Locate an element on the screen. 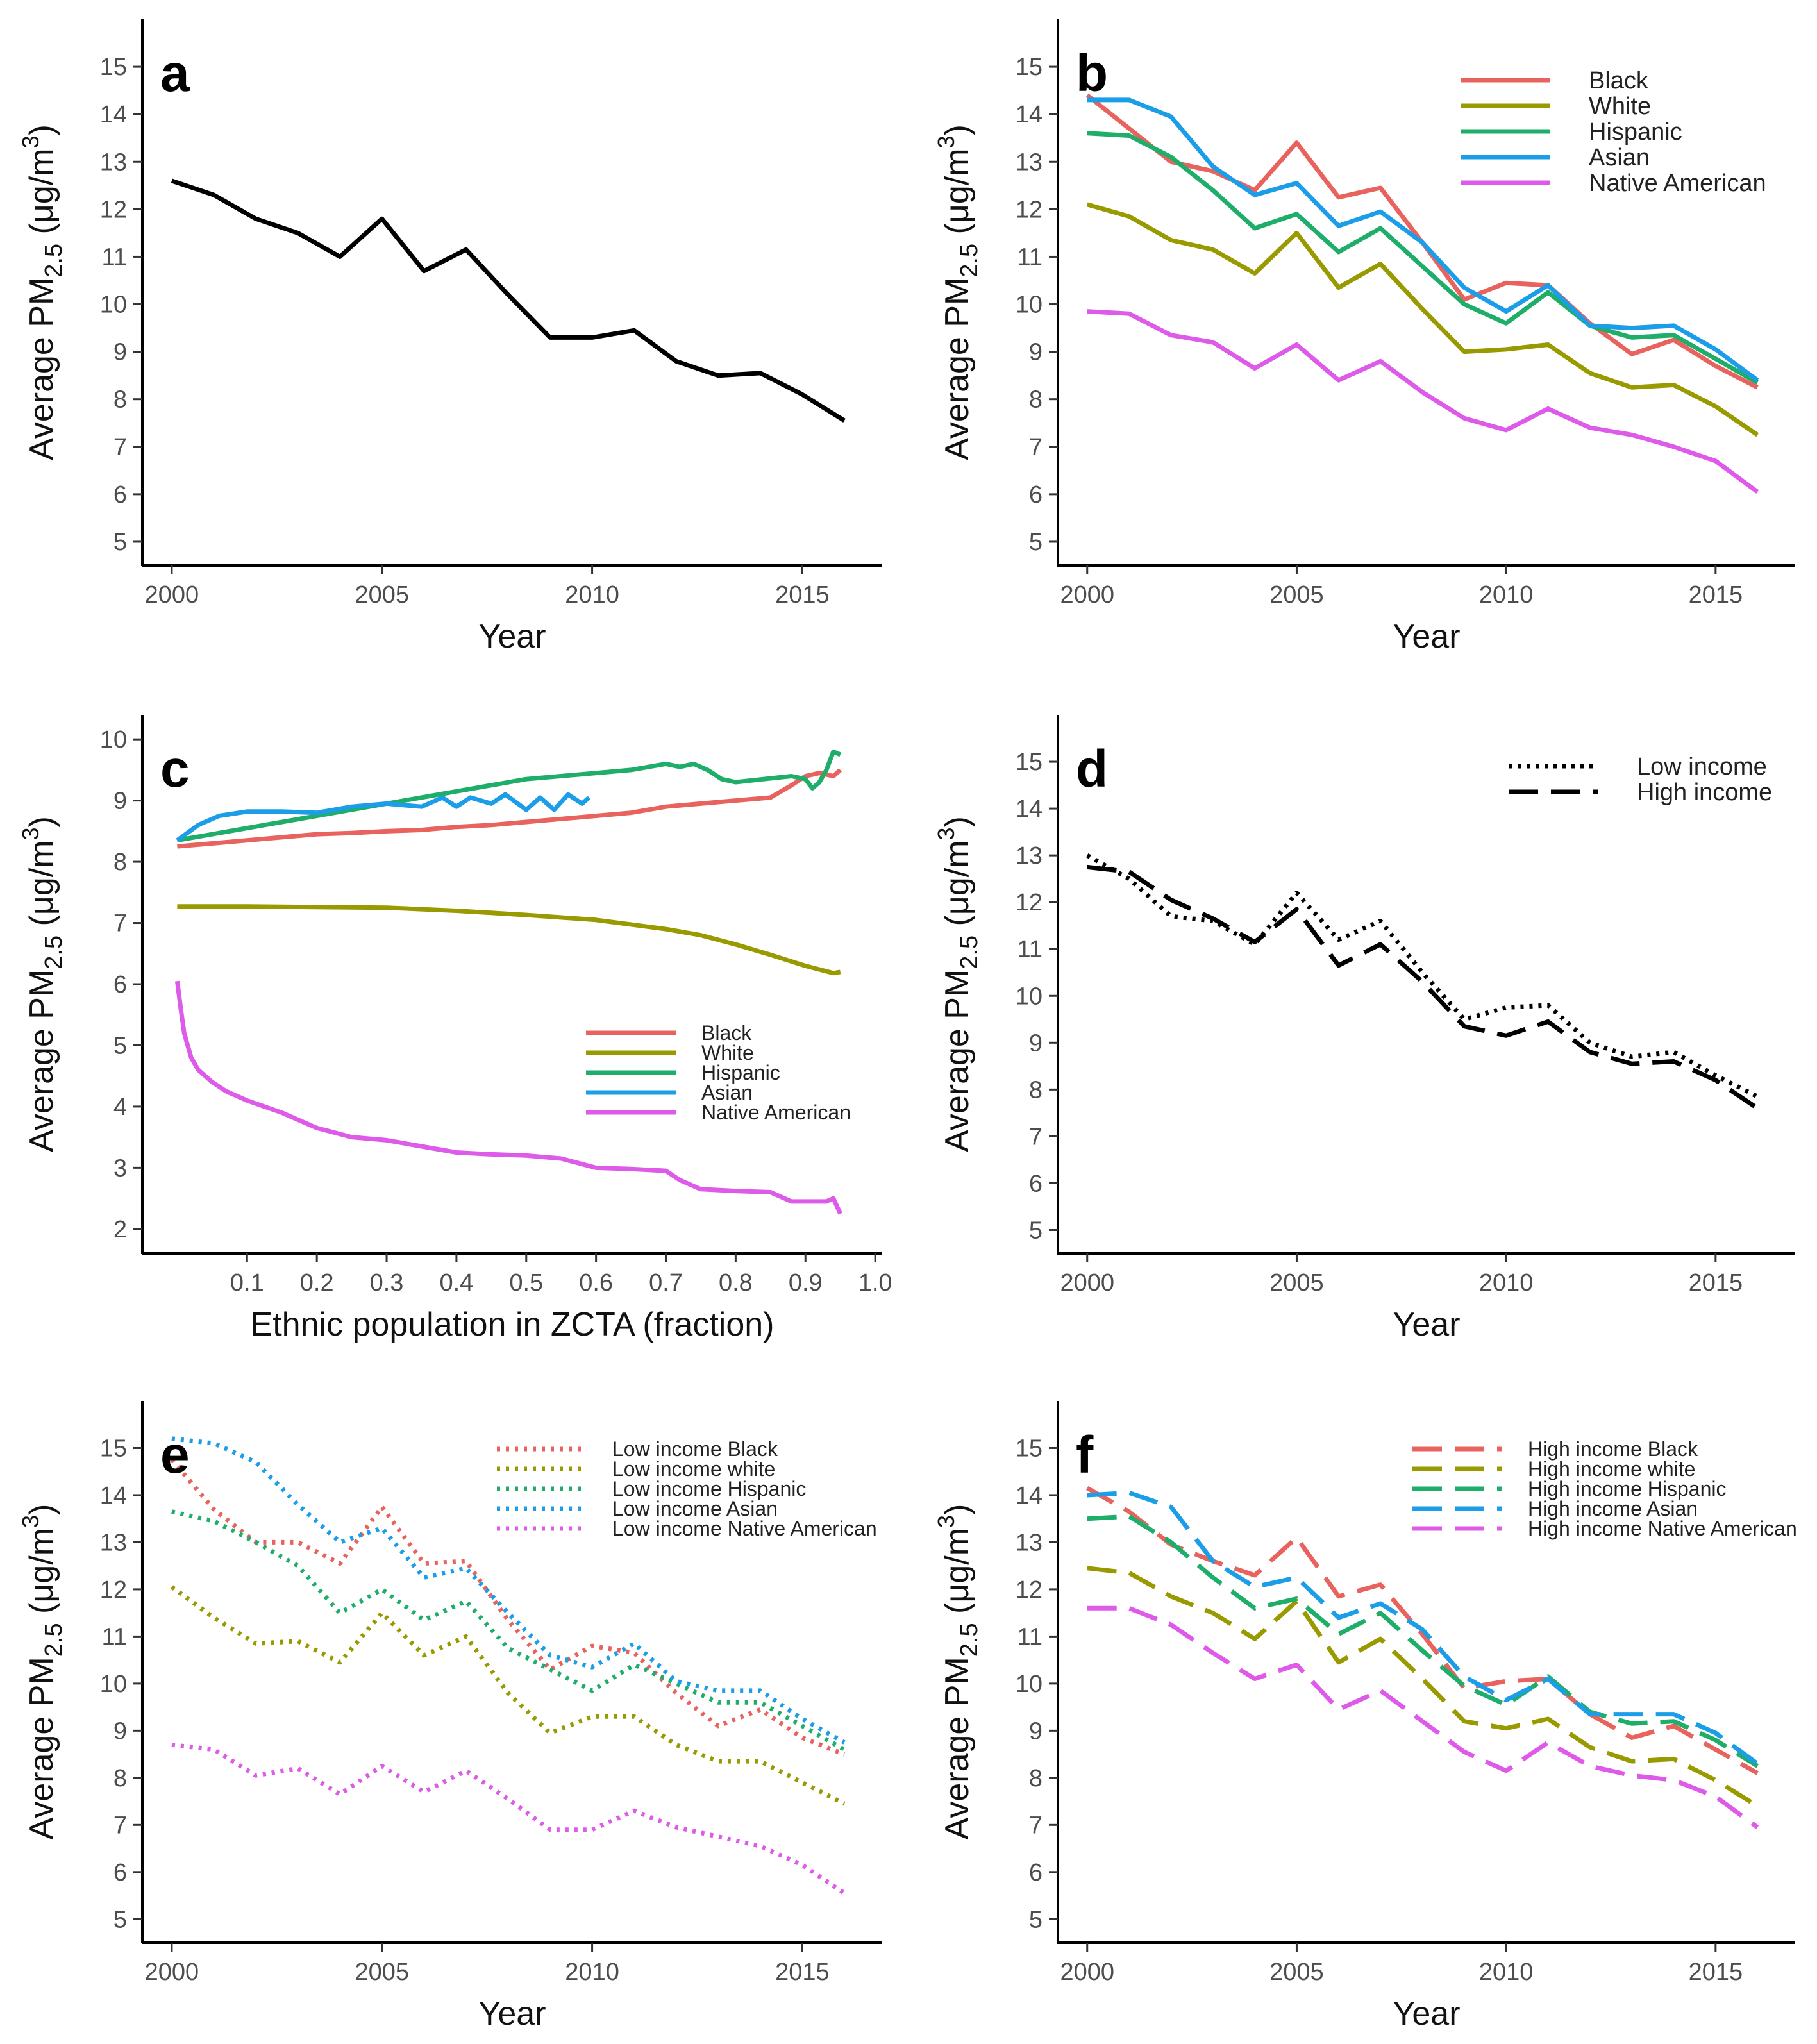  legend-label: Native American is located at coordinates (776, 1112).